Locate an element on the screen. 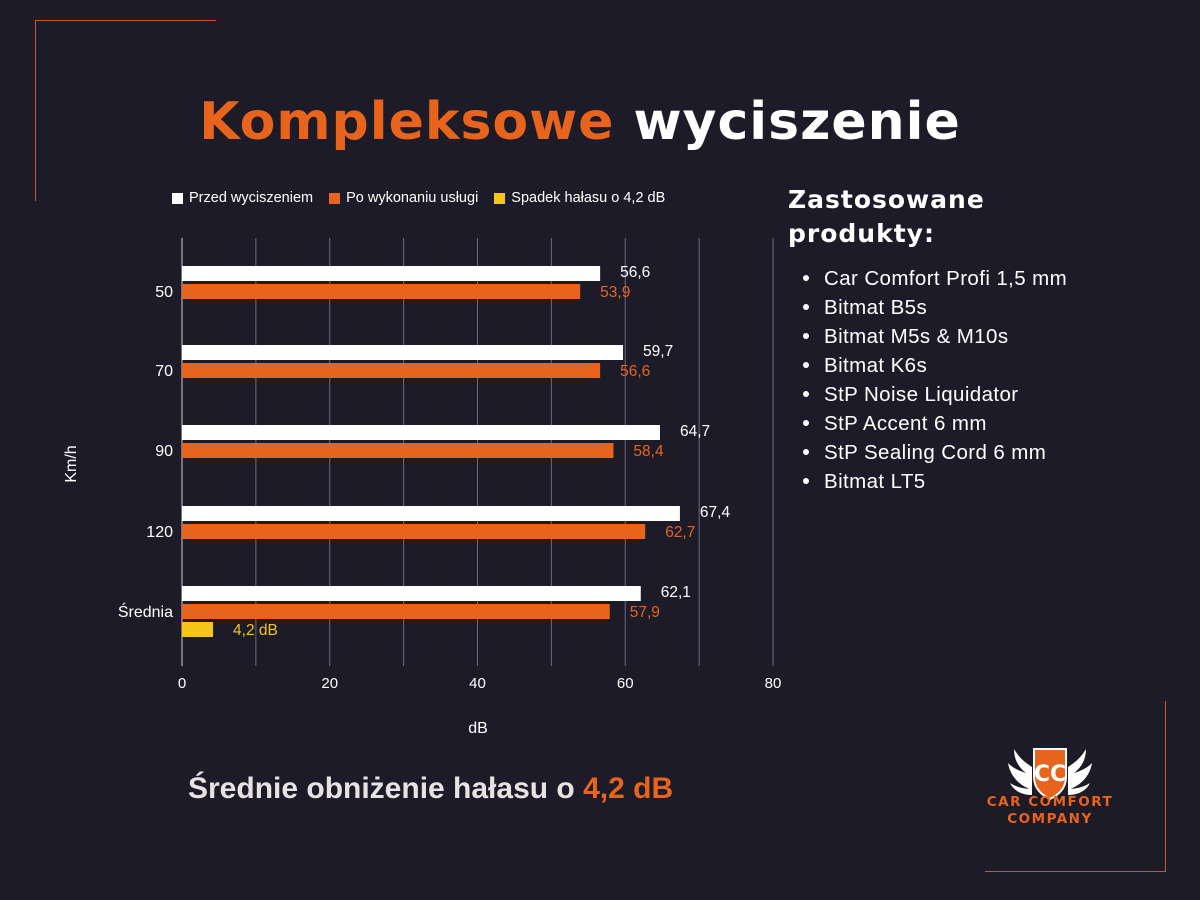  bar-drop is located at coordinates (198, 629).